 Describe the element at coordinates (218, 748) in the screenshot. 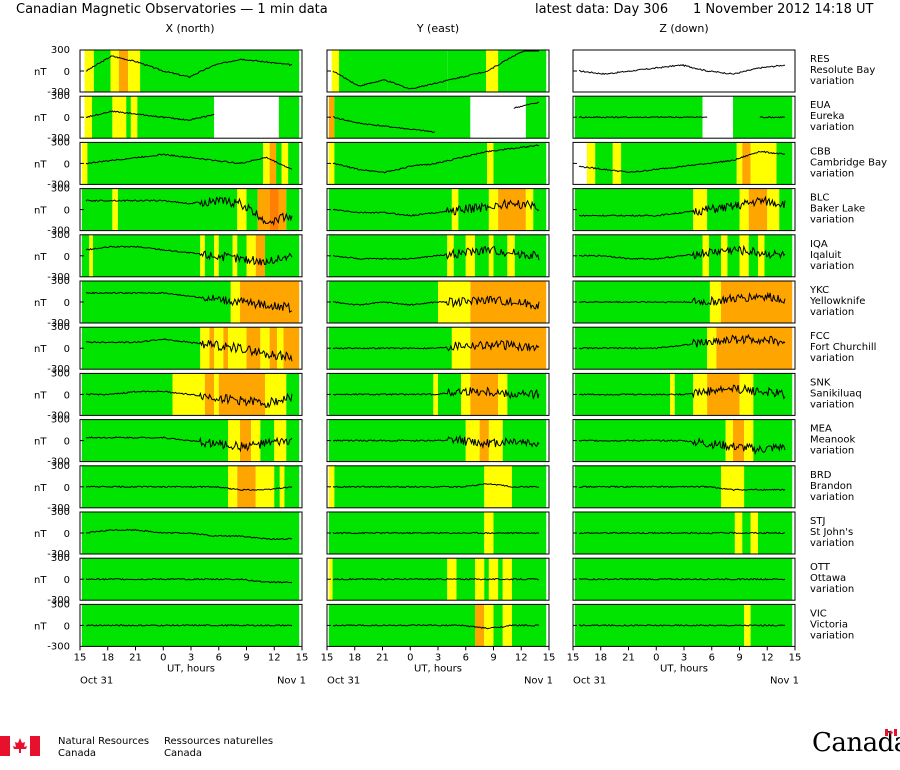

I see `department-name-fr: Ressources naturelles Canada` at that location.